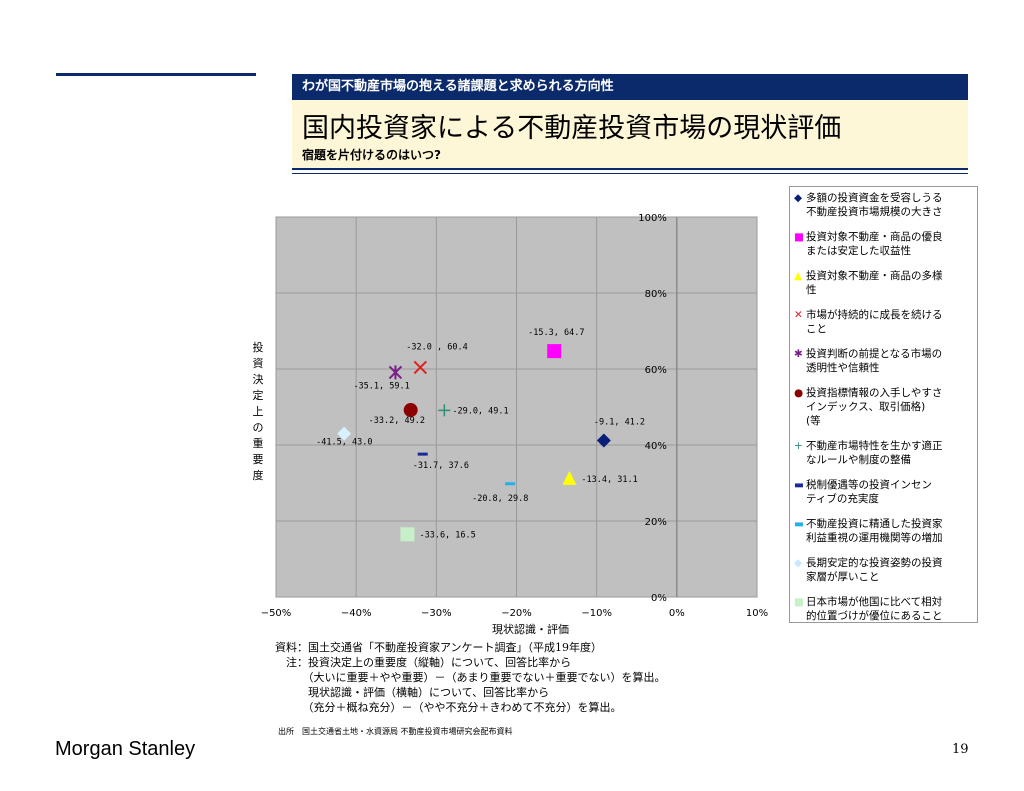  What do you see at coordinates (530, 629) in the screenshot?
I see `x-axis-label: 現状認識・評価` at bounding box center [530, 629].